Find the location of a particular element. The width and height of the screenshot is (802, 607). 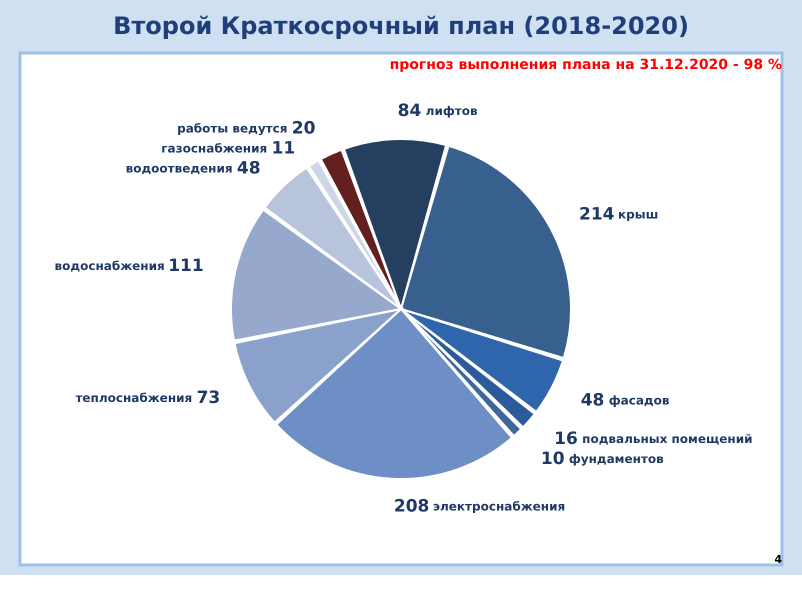

data-label: 20 is located at coordinates (304, 128).